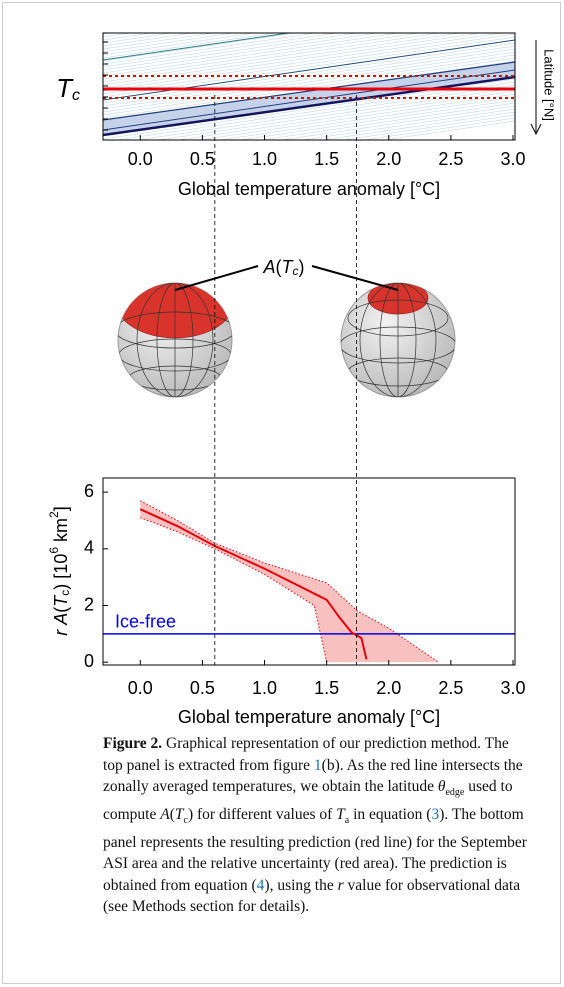 The width and height of the screenshot is (564, 987). I want to click on tc-label: Tc, so click(68, 88).